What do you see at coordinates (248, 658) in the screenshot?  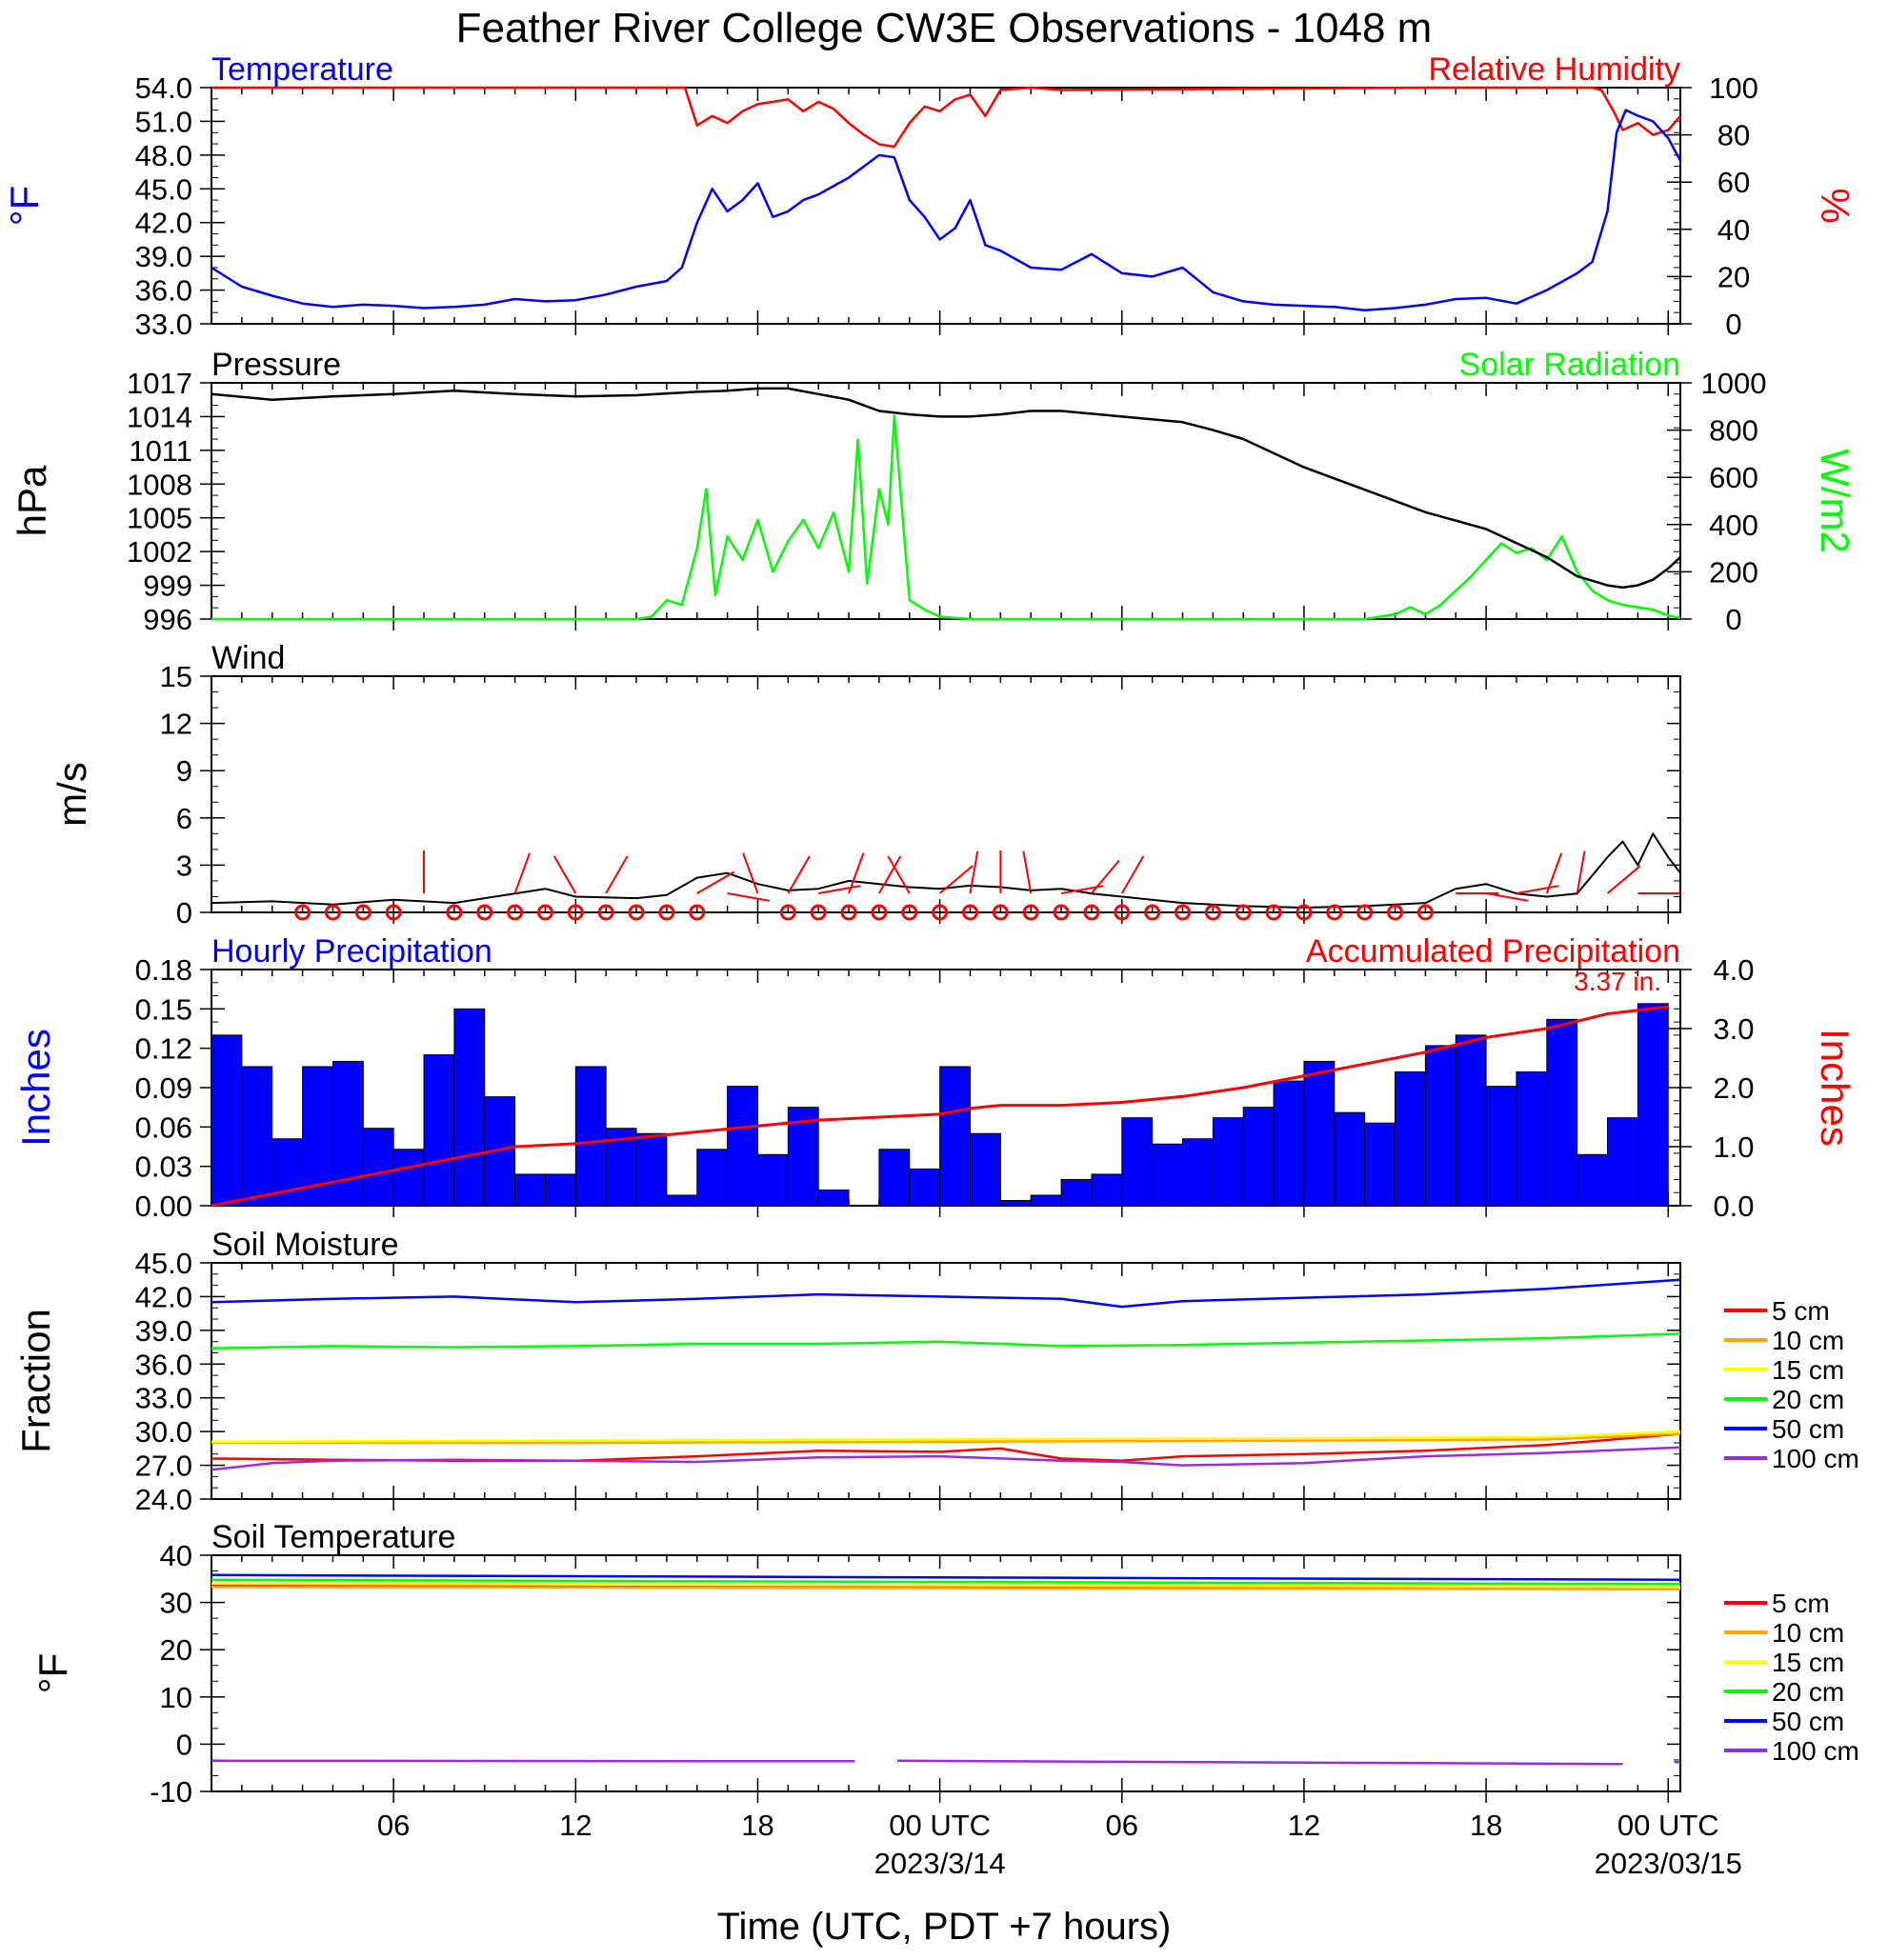 I see `panel-title-wind: Wind` at bounding box center [248, 658].